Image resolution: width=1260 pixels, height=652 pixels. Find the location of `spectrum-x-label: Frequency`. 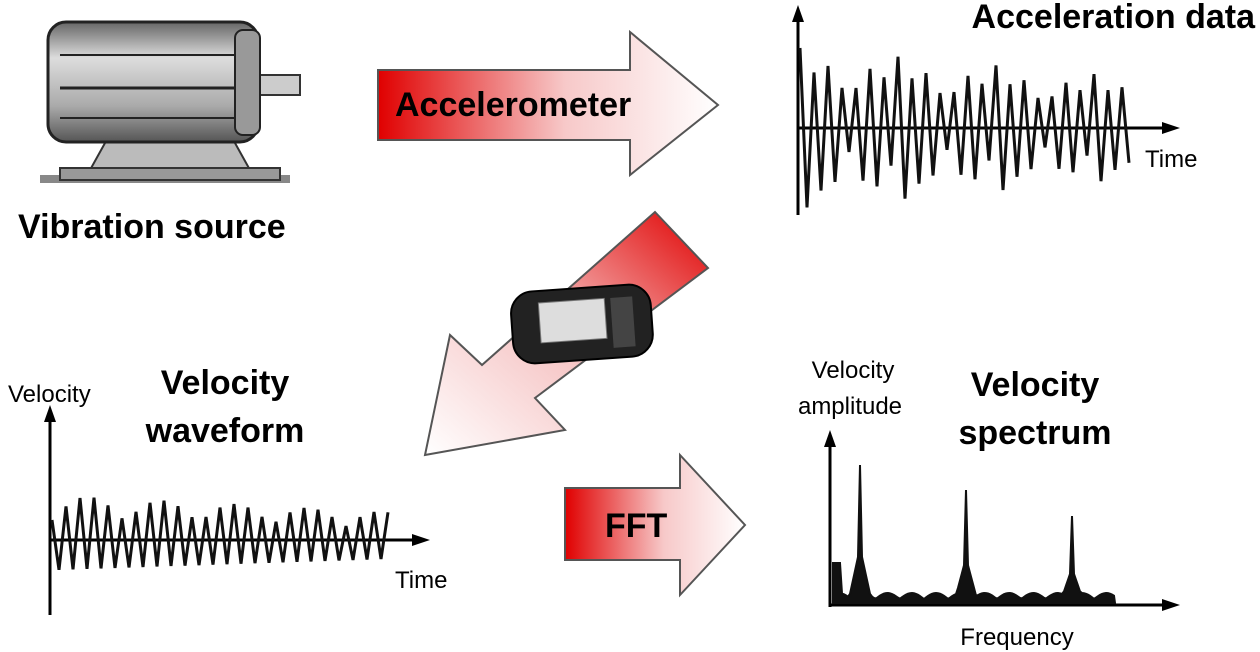

spectrum-x-label: Frequency is located at coordinates (1016, 637).